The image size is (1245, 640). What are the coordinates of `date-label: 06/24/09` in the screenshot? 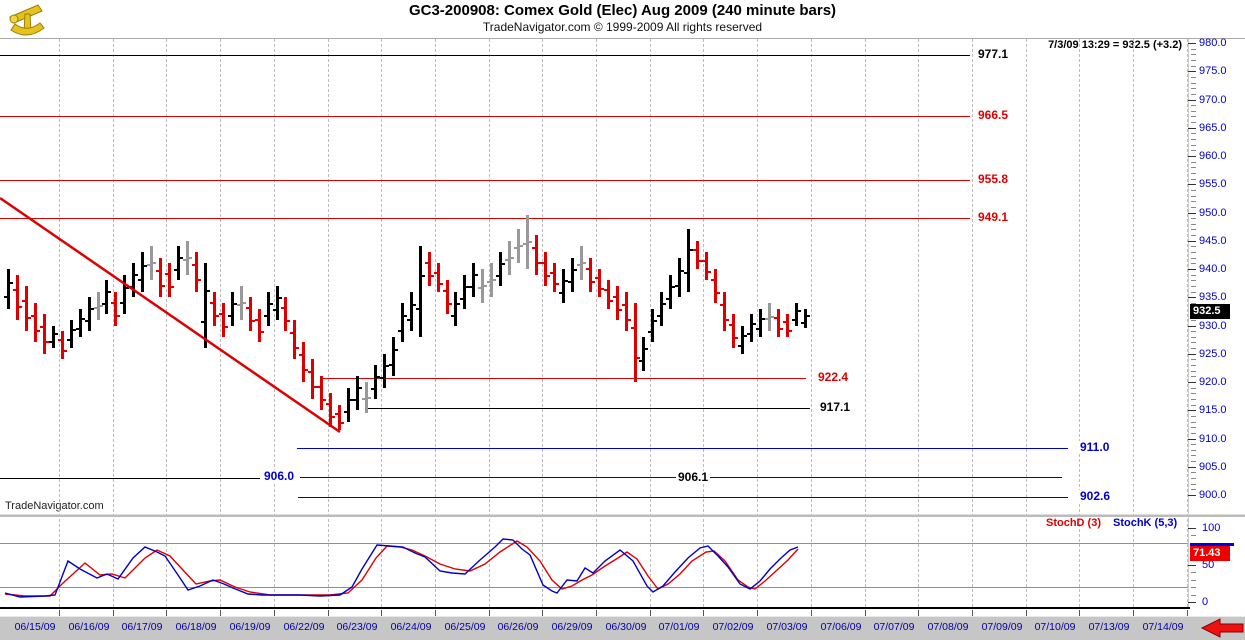 It's located at (411, 627).